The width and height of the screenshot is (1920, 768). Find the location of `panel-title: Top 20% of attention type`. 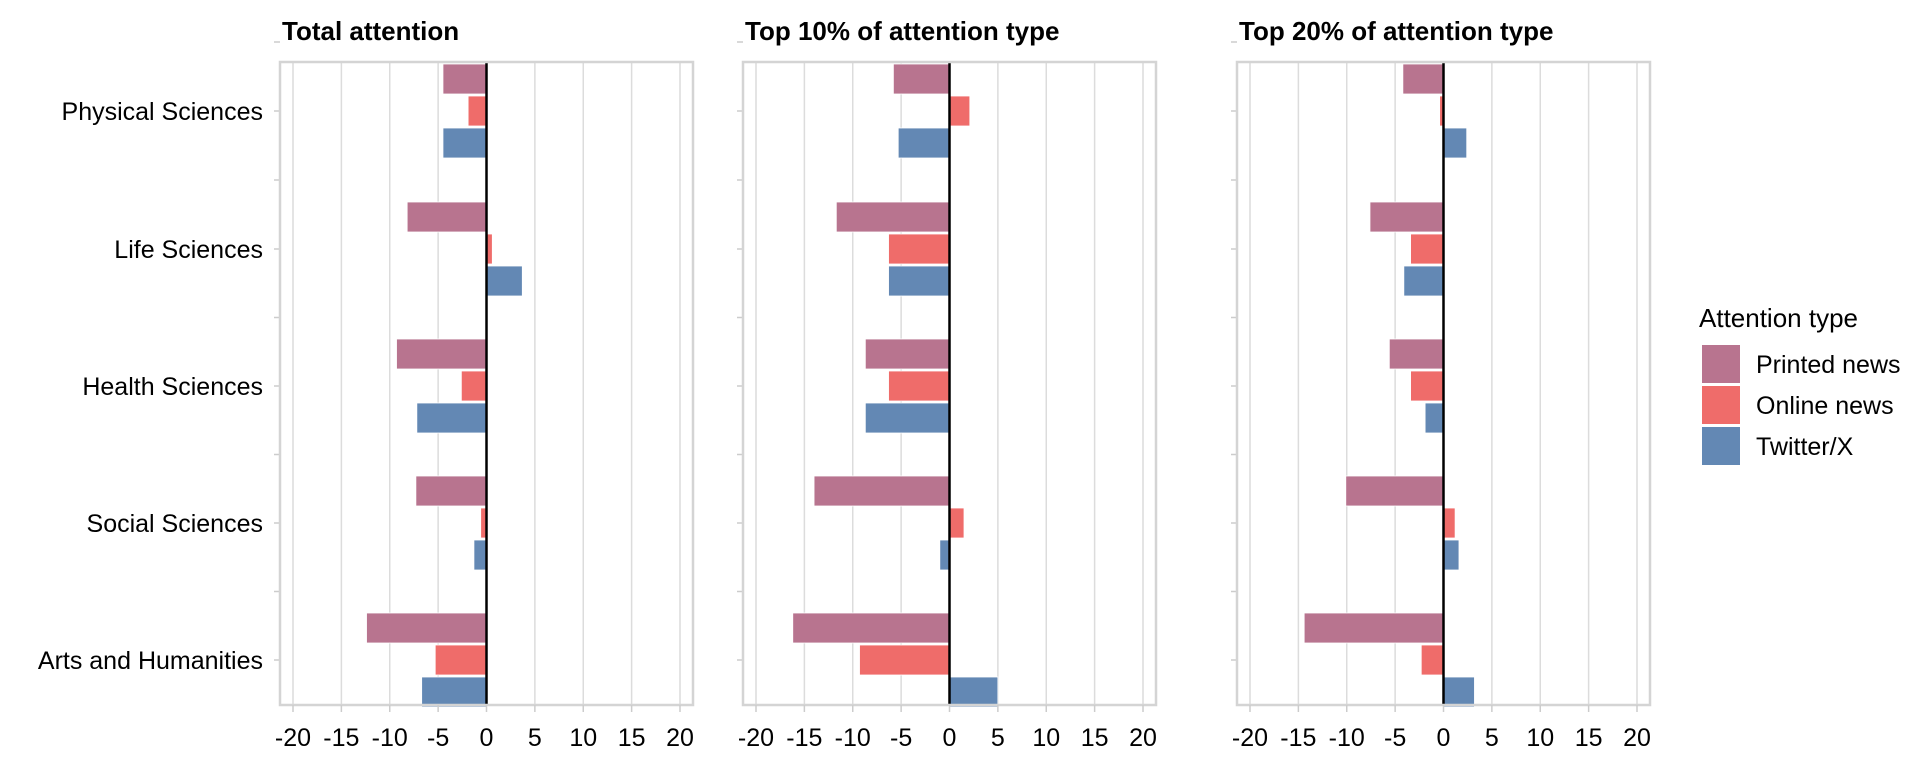

panel-title: Top 20% of attention type is located at coordinates (1396, 31).